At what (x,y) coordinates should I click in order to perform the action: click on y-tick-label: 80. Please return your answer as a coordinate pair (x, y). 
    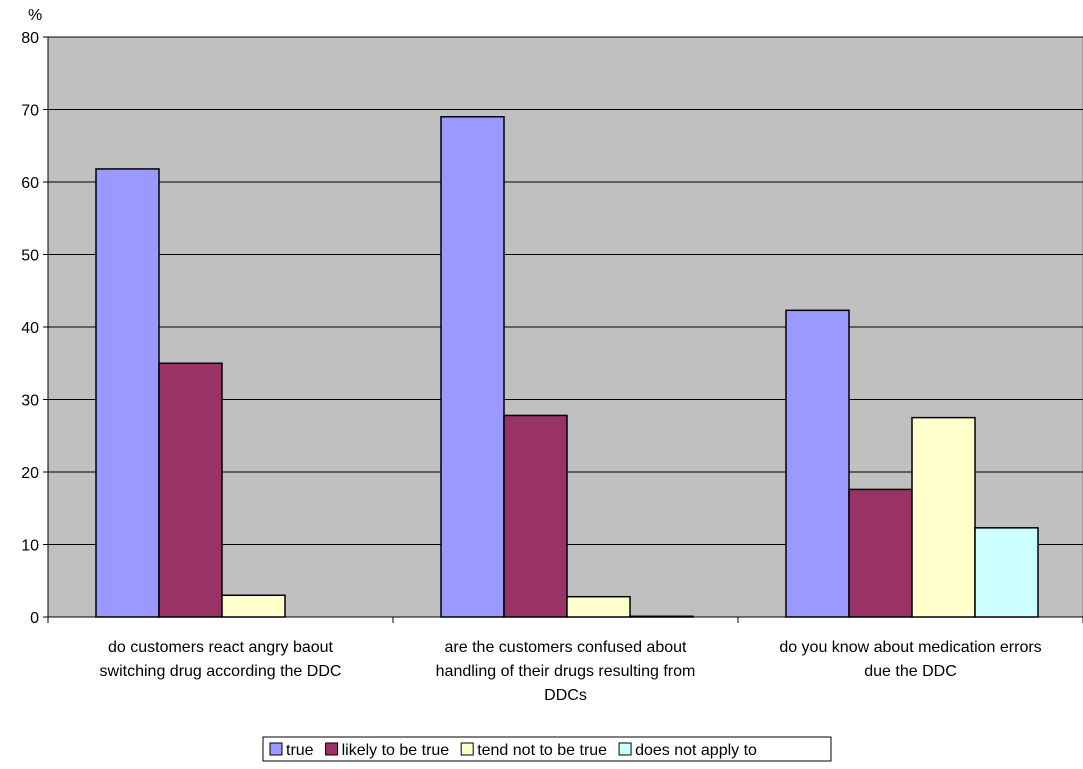
    Looking at the image, I should click on (30, 38).